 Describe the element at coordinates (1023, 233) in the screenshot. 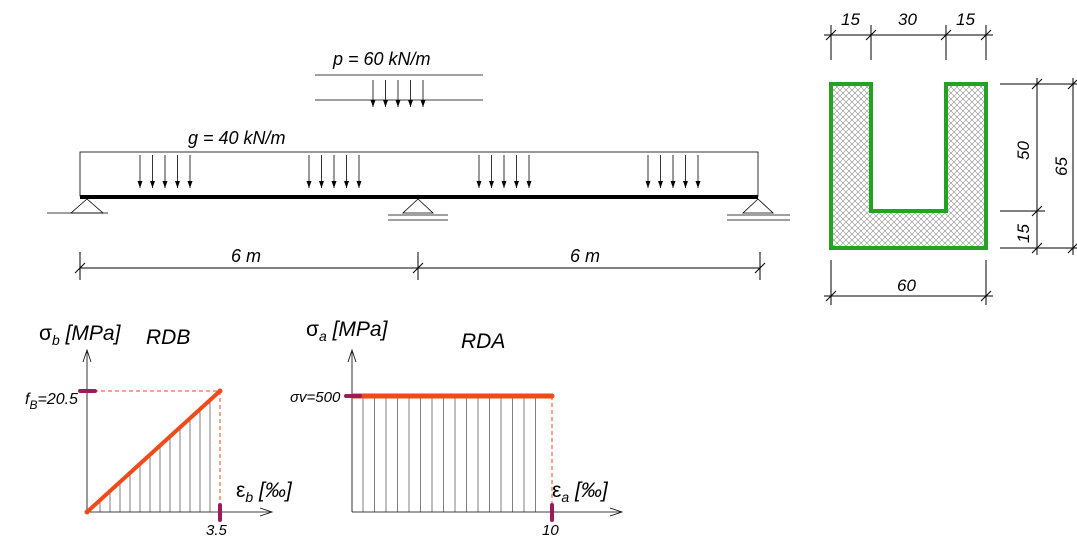

I see `dim-bottom-height: 15` at that location.